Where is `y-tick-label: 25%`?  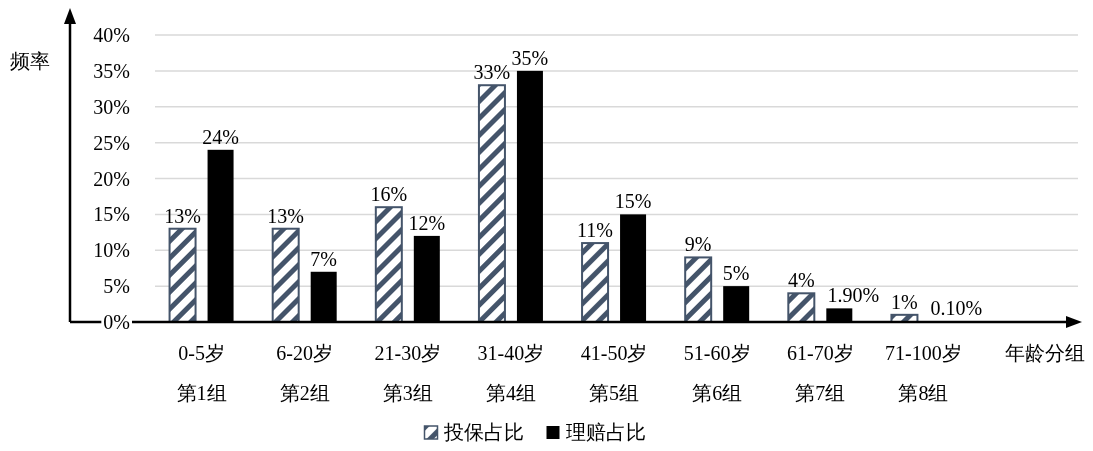
y-tick-label: 25% is located at coordinates (111, 142).